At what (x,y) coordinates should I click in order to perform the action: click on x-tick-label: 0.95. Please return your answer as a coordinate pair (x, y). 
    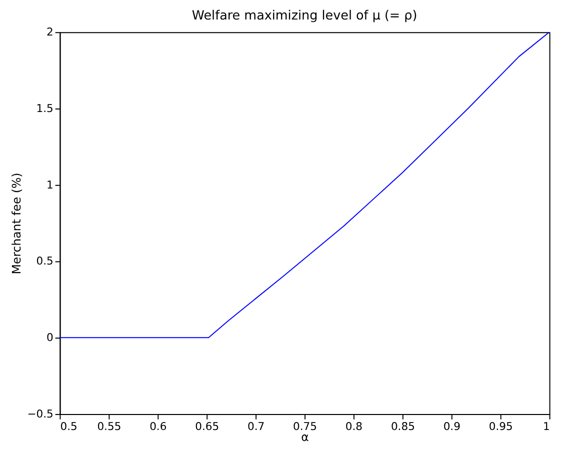
    Looking at the image, I should click on (500, 427).